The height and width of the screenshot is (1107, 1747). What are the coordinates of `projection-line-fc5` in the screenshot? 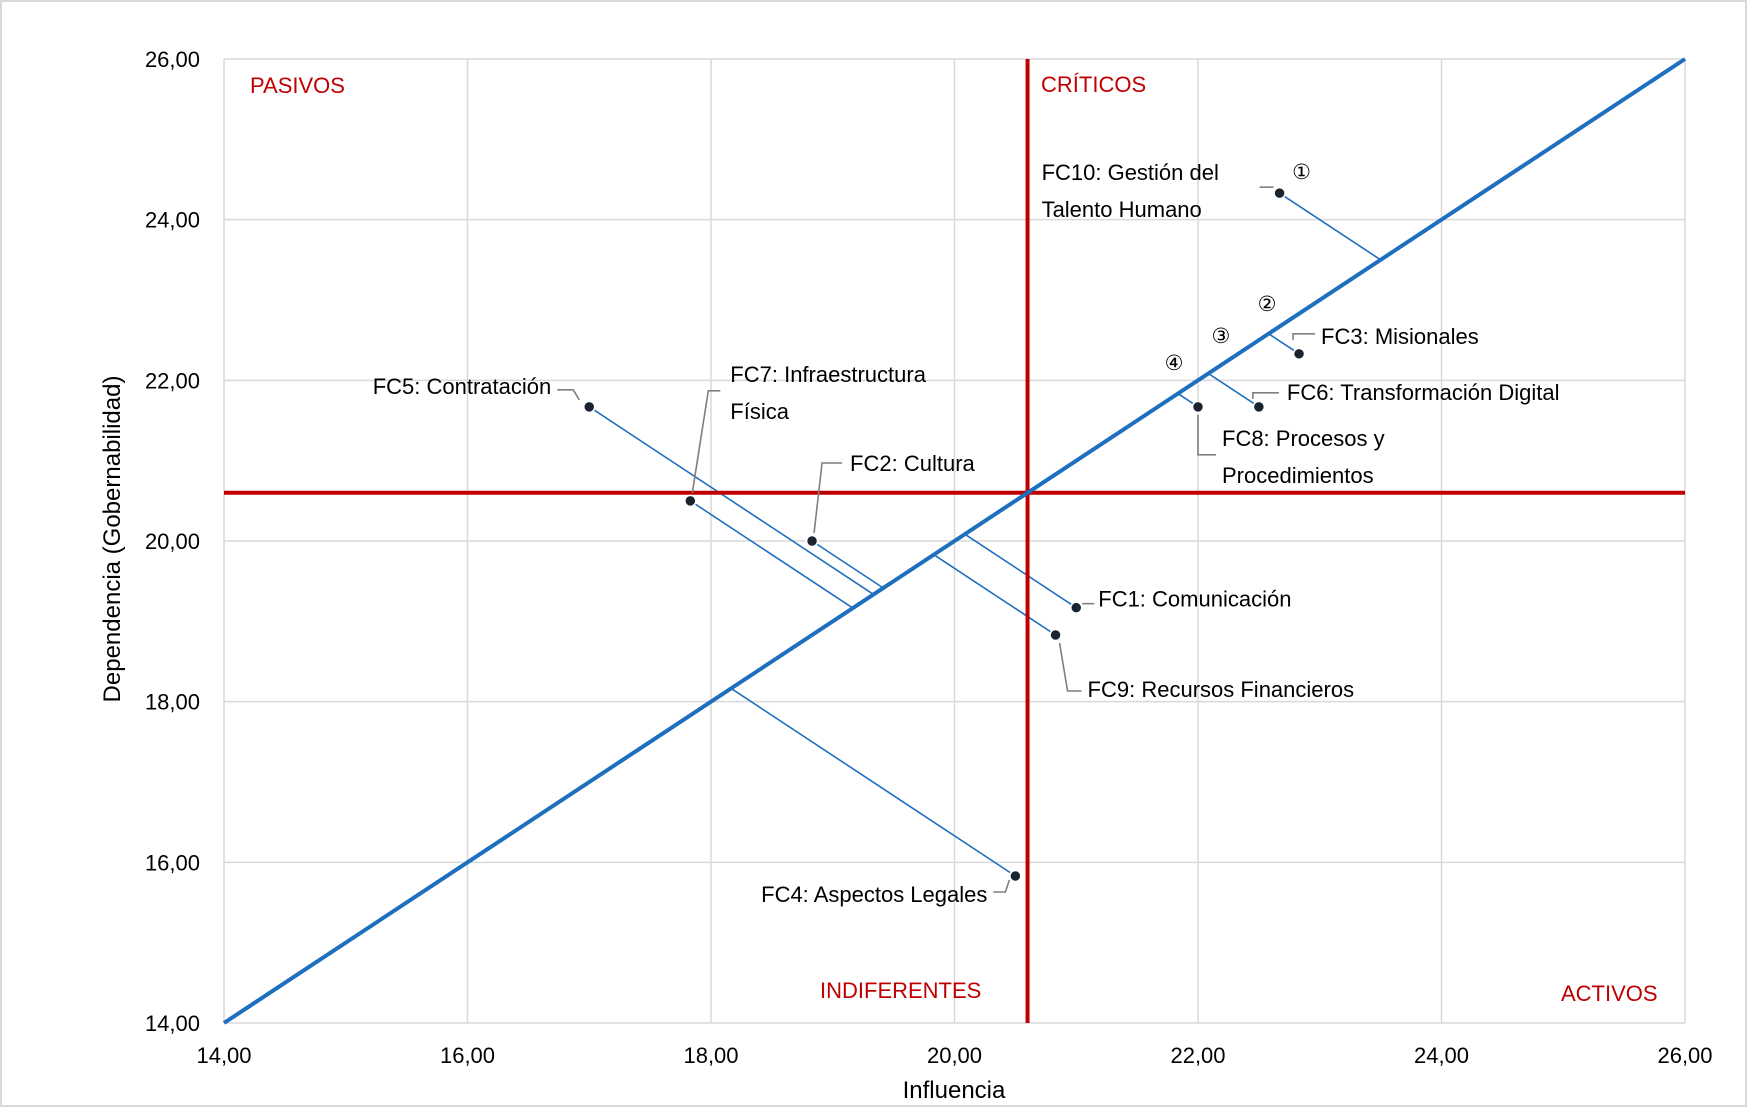 It's located at (731, 501).